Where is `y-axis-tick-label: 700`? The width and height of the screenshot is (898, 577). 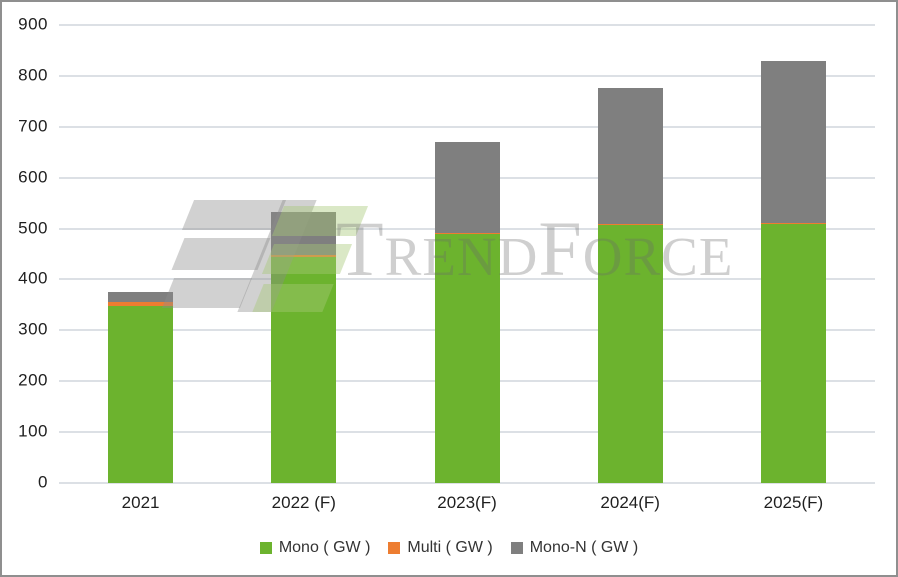 y-axis-tick-label: 700 is located at coordinates (33, 126).